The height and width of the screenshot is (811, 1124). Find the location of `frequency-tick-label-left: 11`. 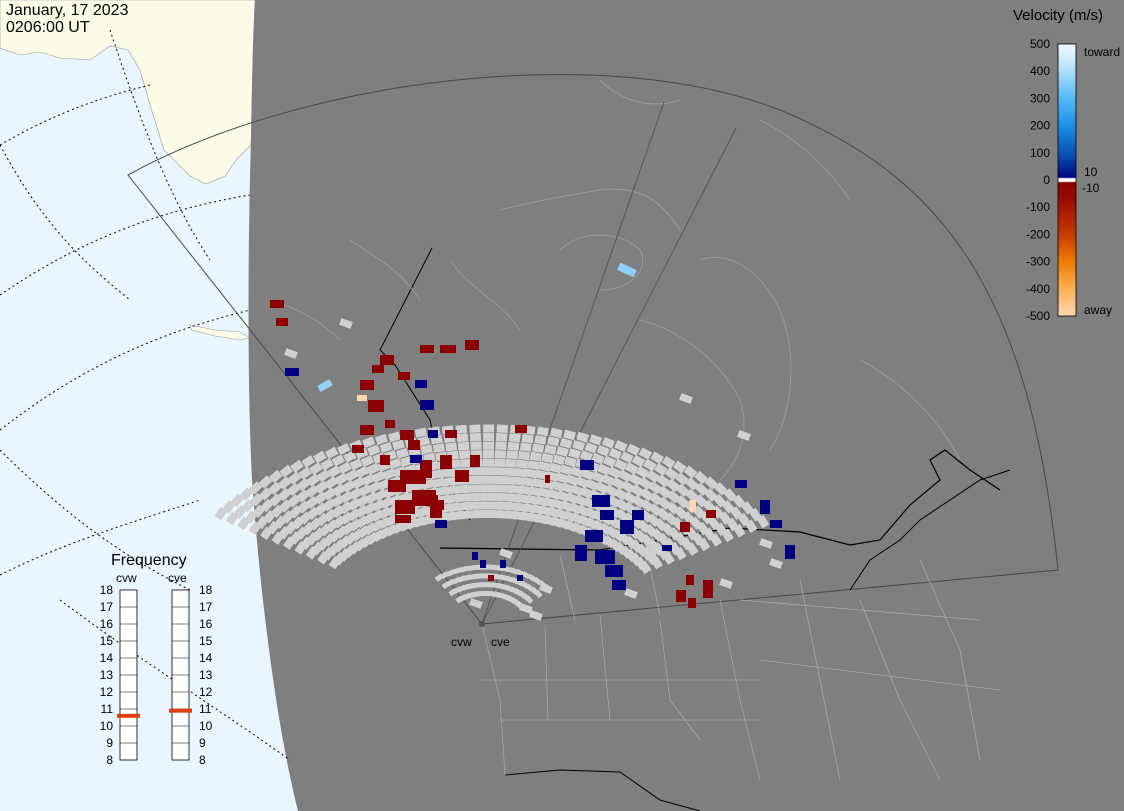

frequency-tick-label-left: 11 is located at coordinates (107, 709).